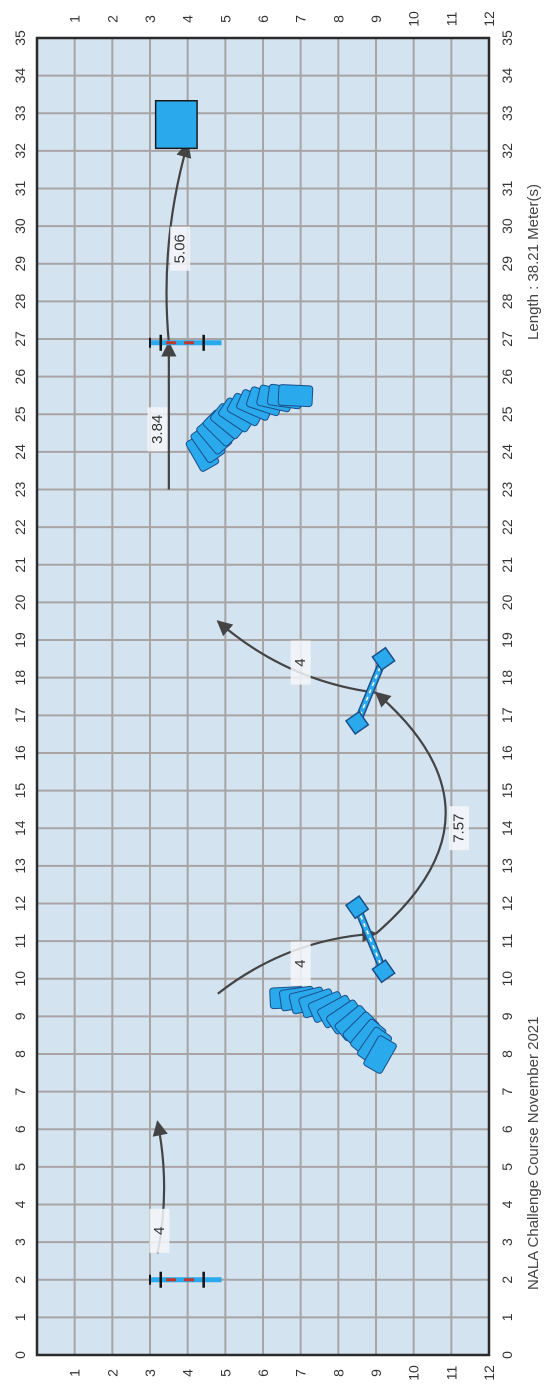 The width and height of the screenshot is (559, 1393). I want to click on tick-label-bottom: 3, so click(150, 1373).